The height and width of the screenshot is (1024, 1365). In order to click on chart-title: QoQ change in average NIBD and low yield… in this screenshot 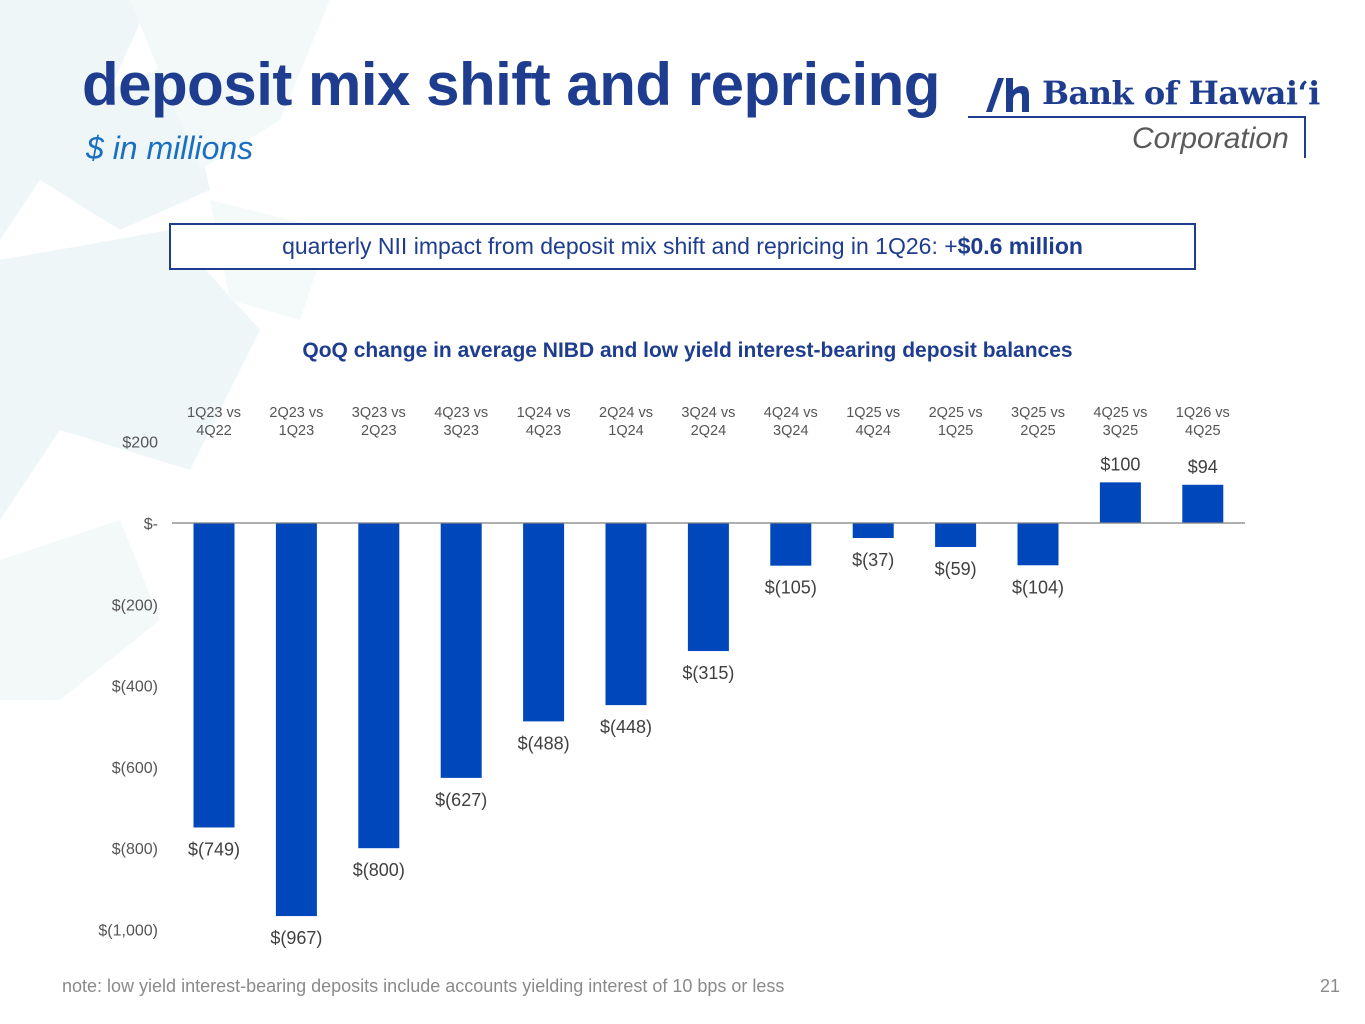, I will do `click(687, 350)`.